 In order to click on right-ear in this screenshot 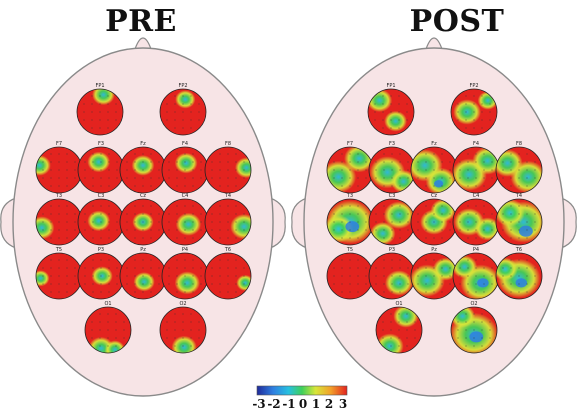, I will do `click(568, 223)`.